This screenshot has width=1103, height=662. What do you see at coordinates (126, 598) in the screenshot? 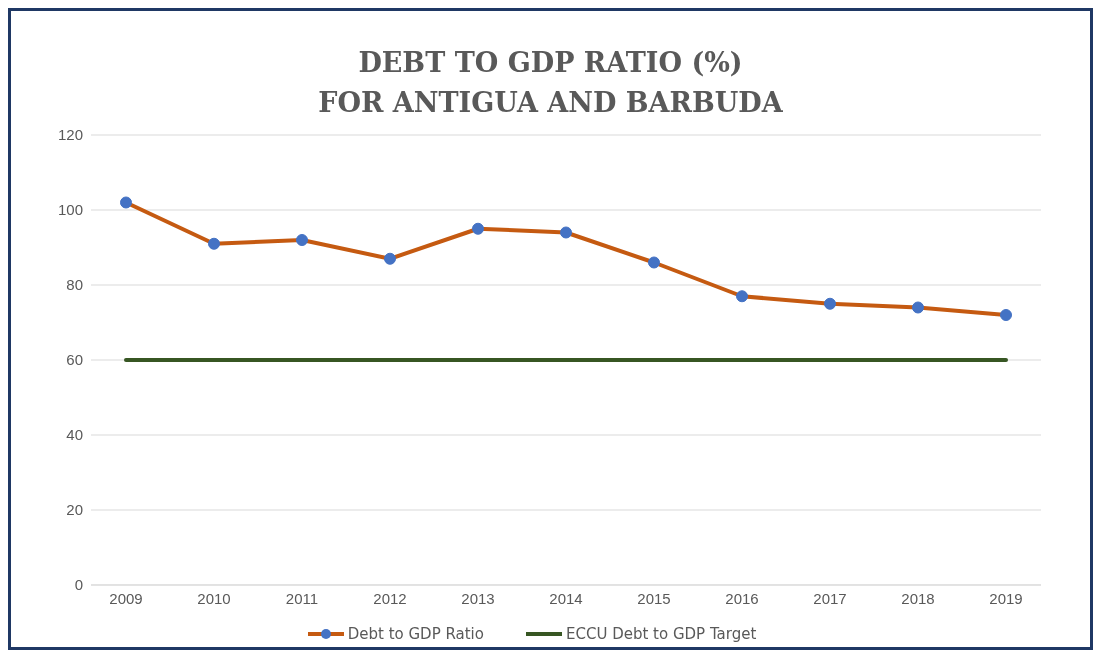
I see `x-tick-label: 2009` at bounding box center [126, 598].